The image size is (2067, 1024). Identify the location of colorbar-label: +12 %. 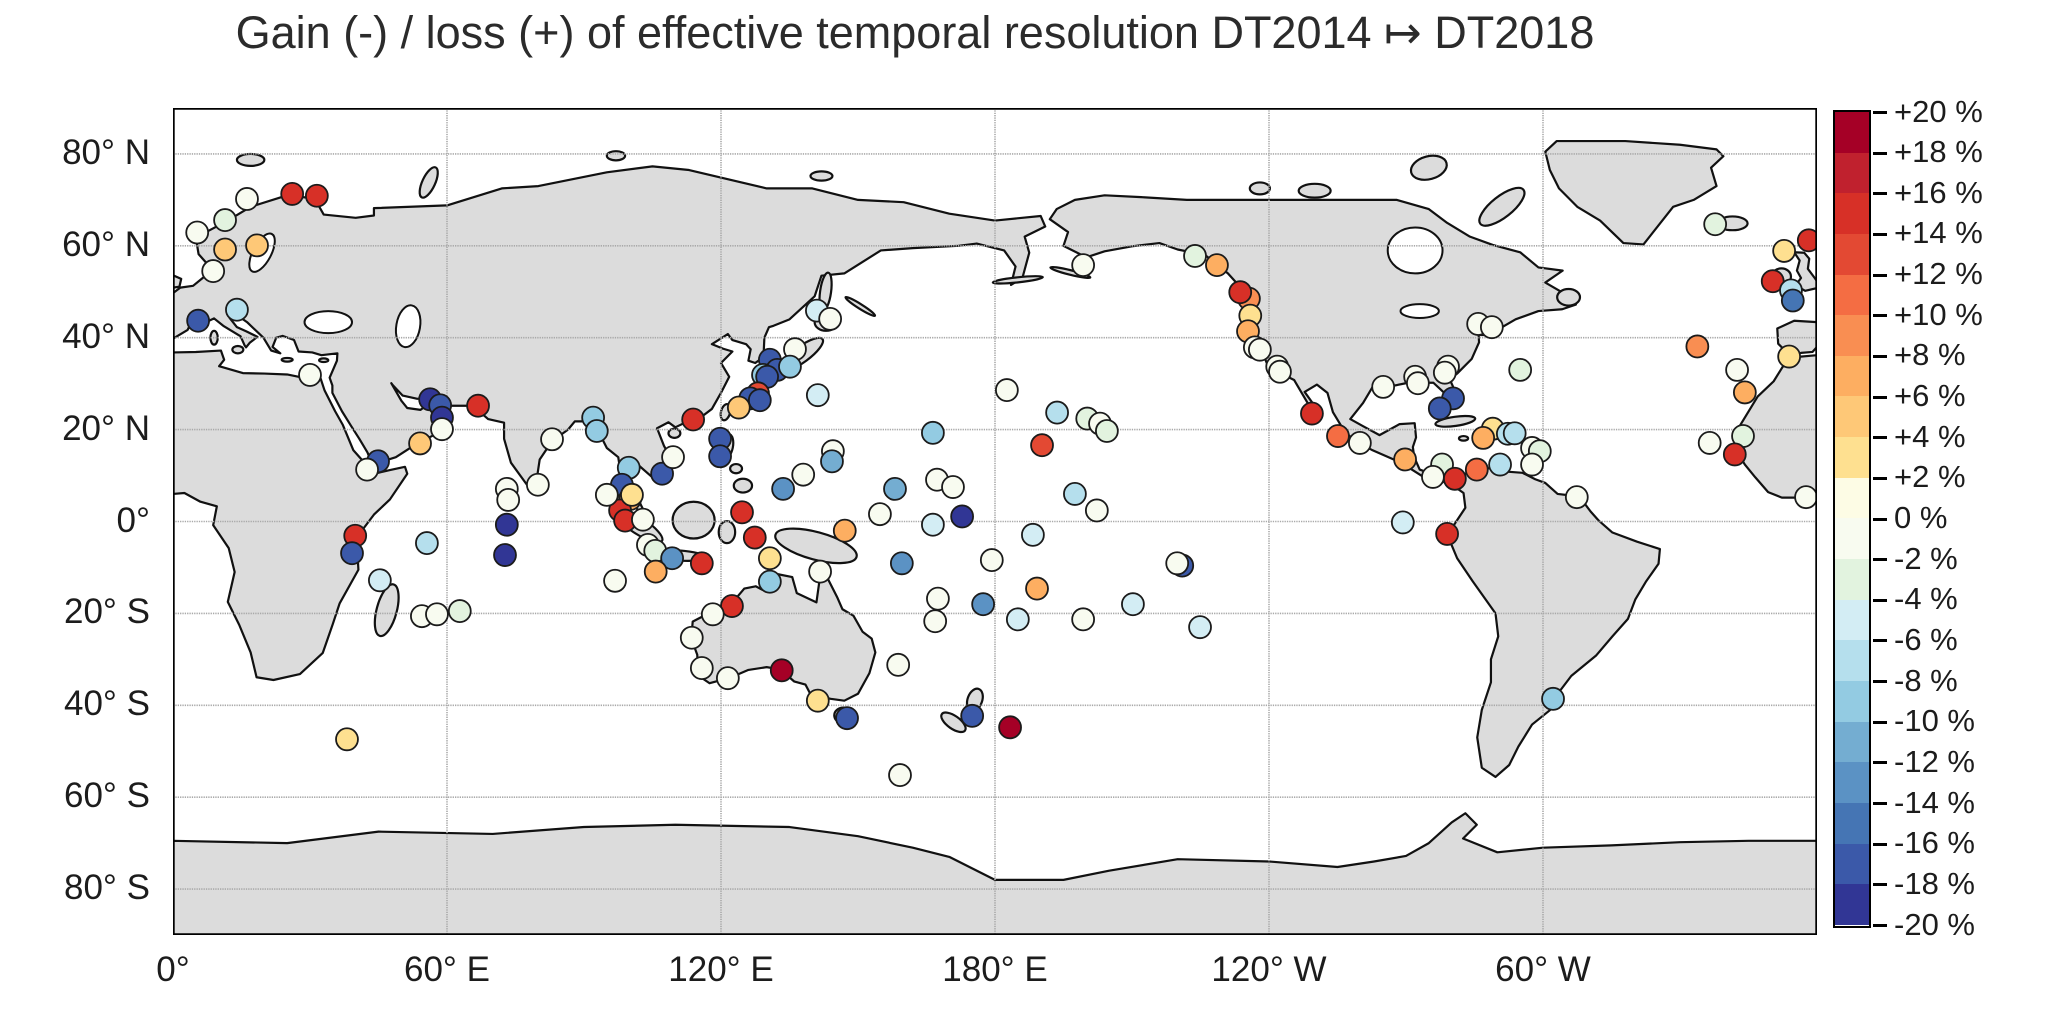
(1938, 274).